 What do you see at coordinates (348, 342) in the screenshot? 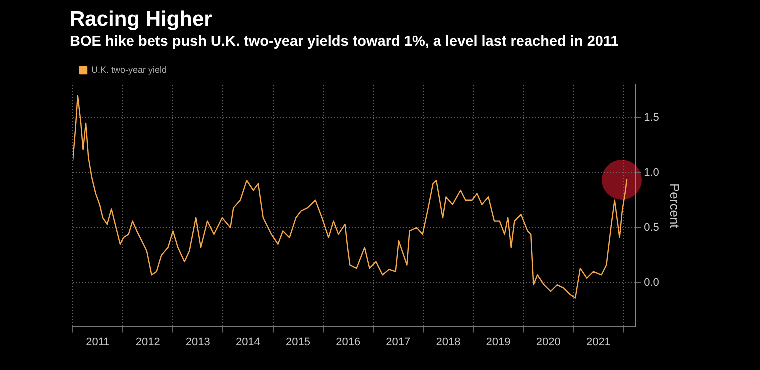
I see `x-tick-label: 2016` at bounding box center [348, 342].